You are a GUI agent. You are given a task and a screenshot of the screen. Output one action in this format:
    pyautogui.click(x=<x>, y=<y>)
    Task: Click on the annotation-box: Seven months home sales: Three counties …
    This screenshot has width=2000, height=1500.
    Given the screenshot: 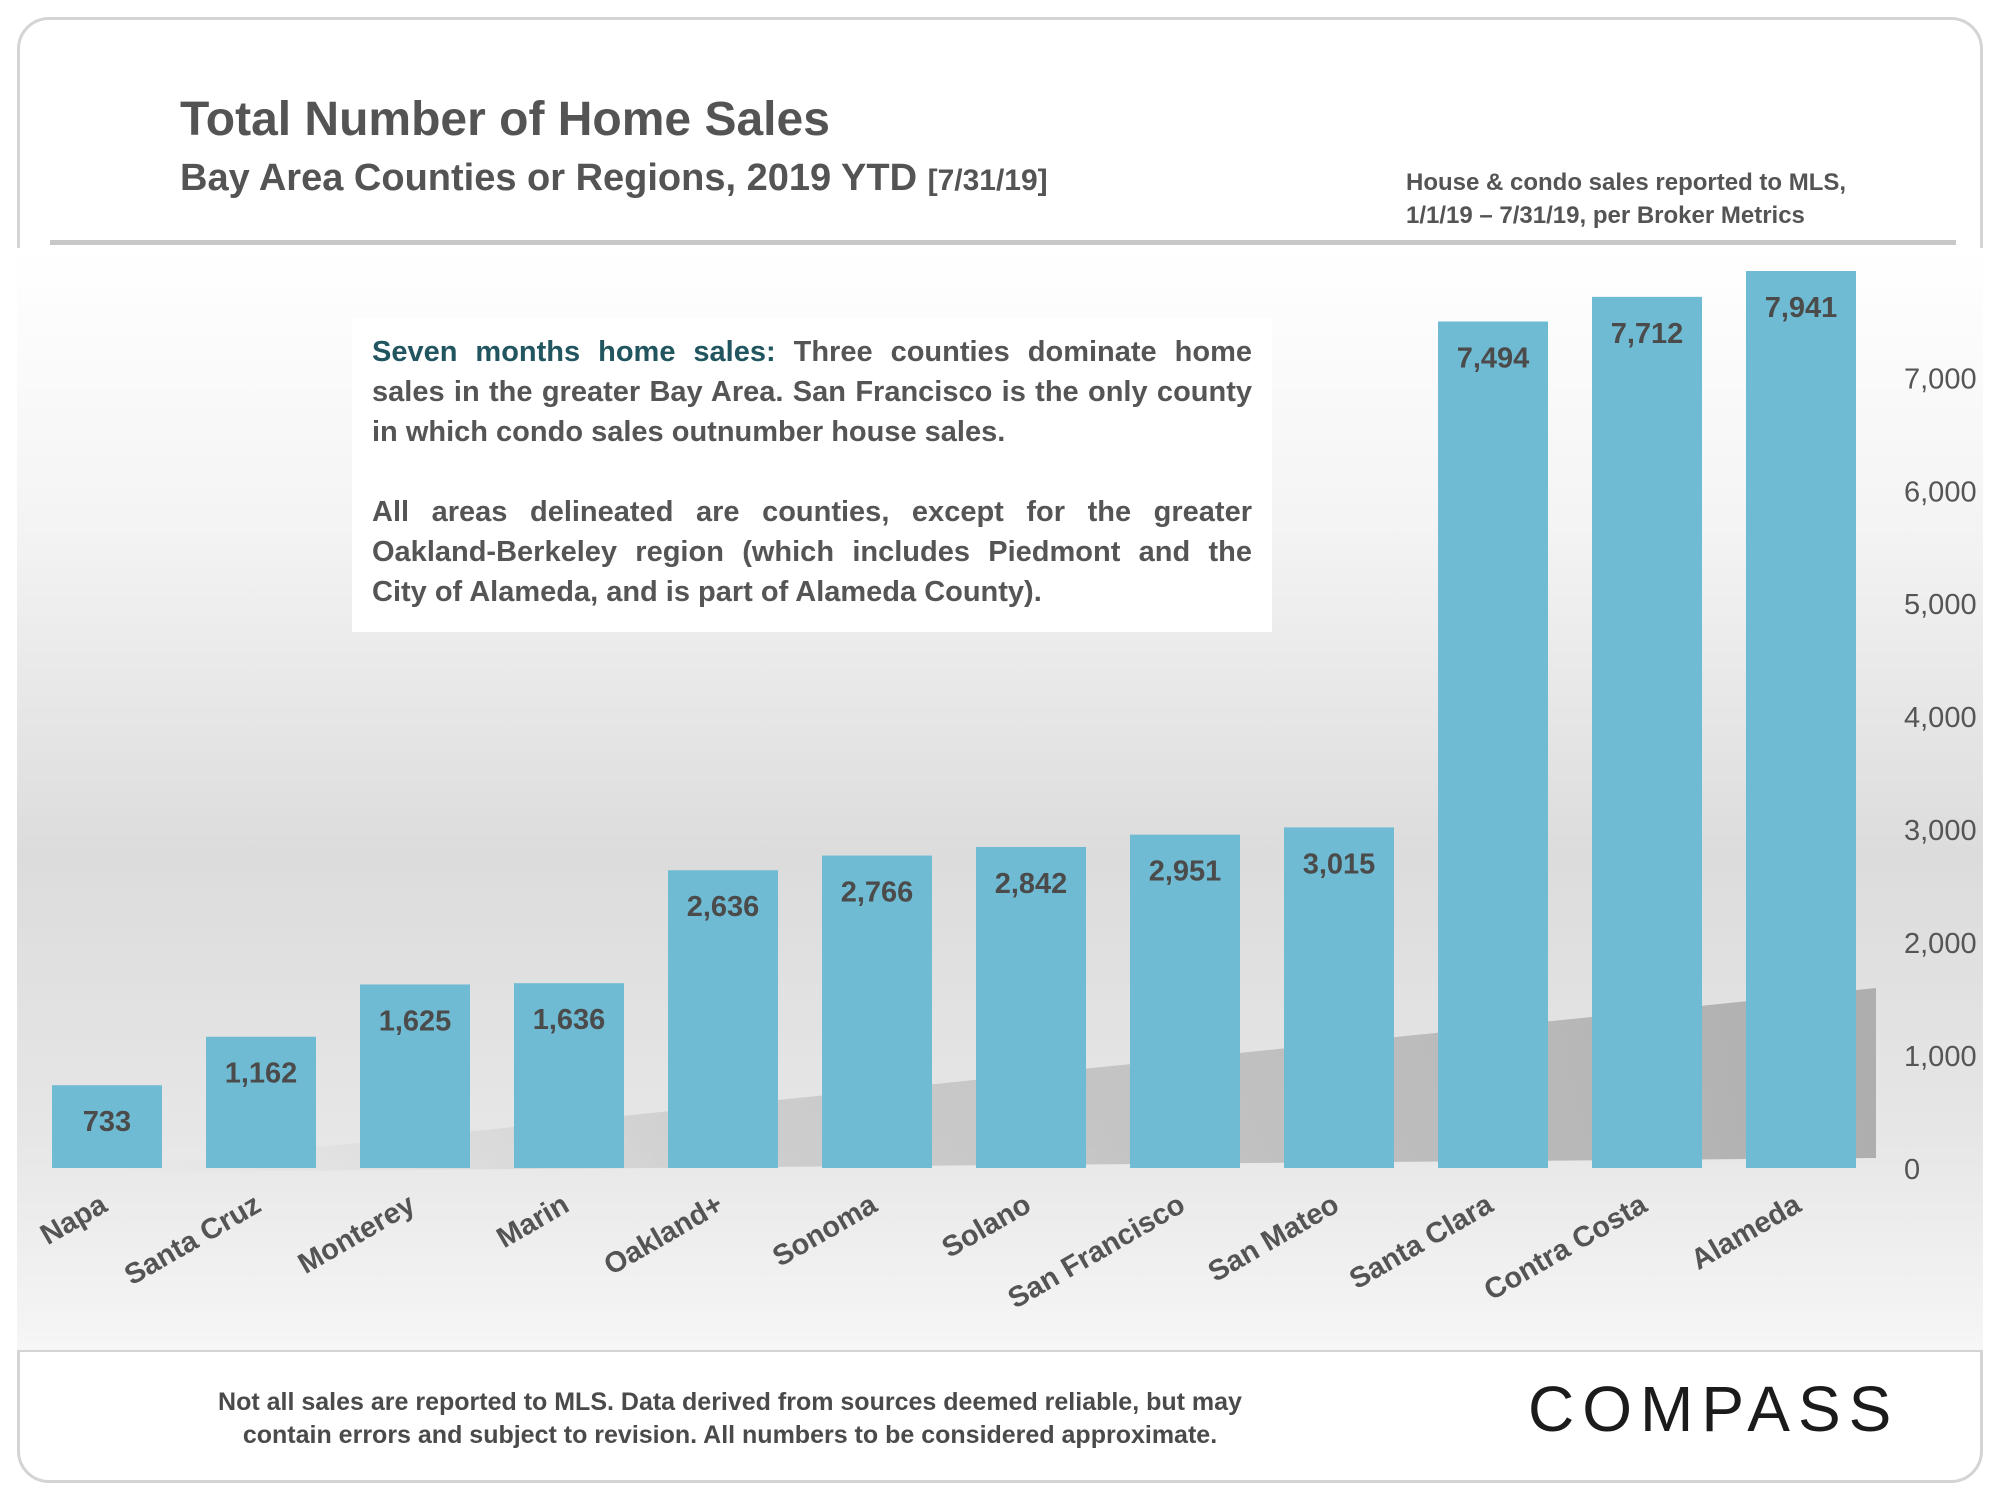 What is the action you would take?
    pyautogui.click(x=812, y=475)
    